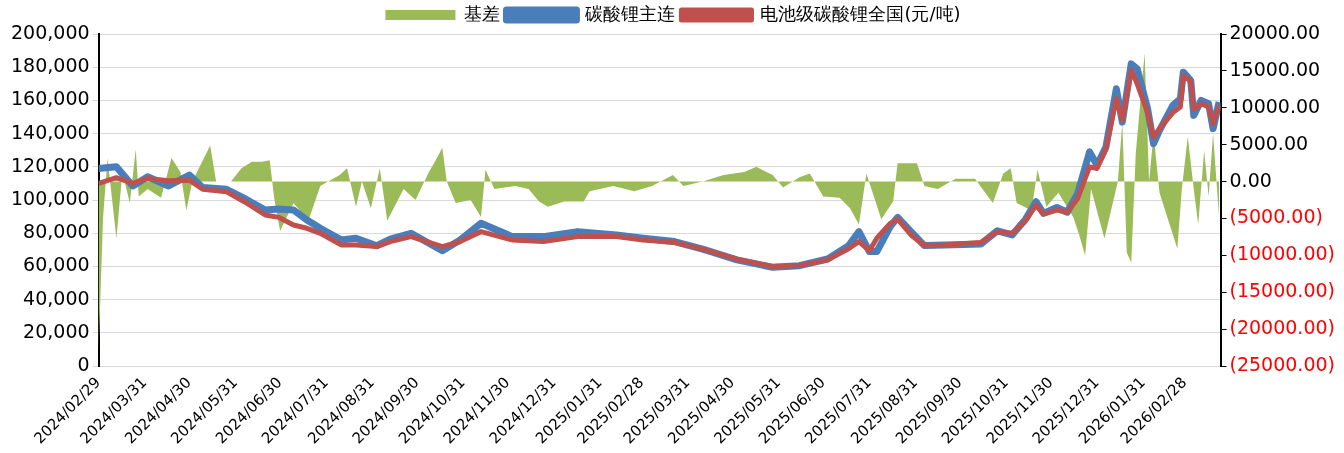  Describe the element at coordinates (56, 264) in the screenshot. I see `y-tick-label: 60,000` at that location.